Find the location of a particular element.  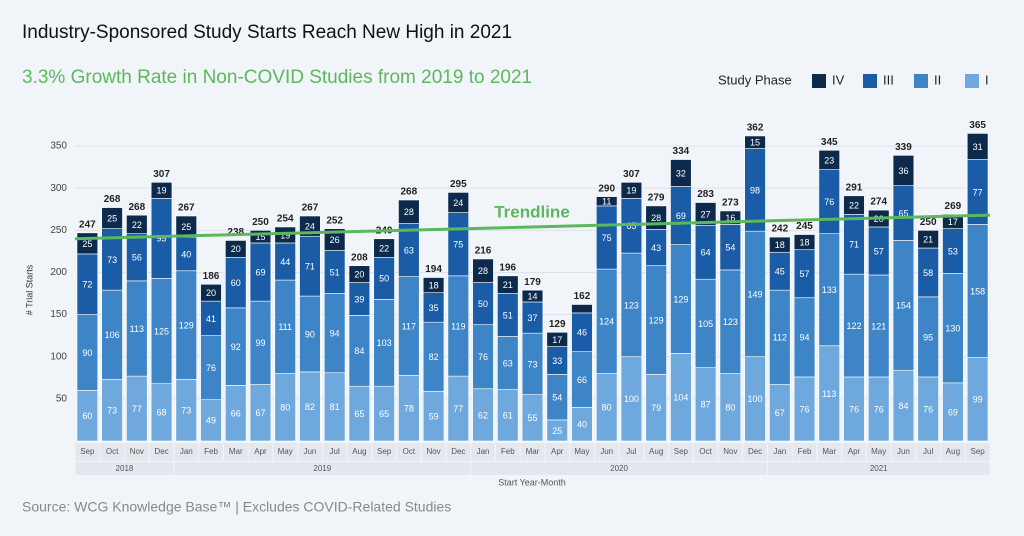

total-label: 196 is located at coordinates (507, 267).